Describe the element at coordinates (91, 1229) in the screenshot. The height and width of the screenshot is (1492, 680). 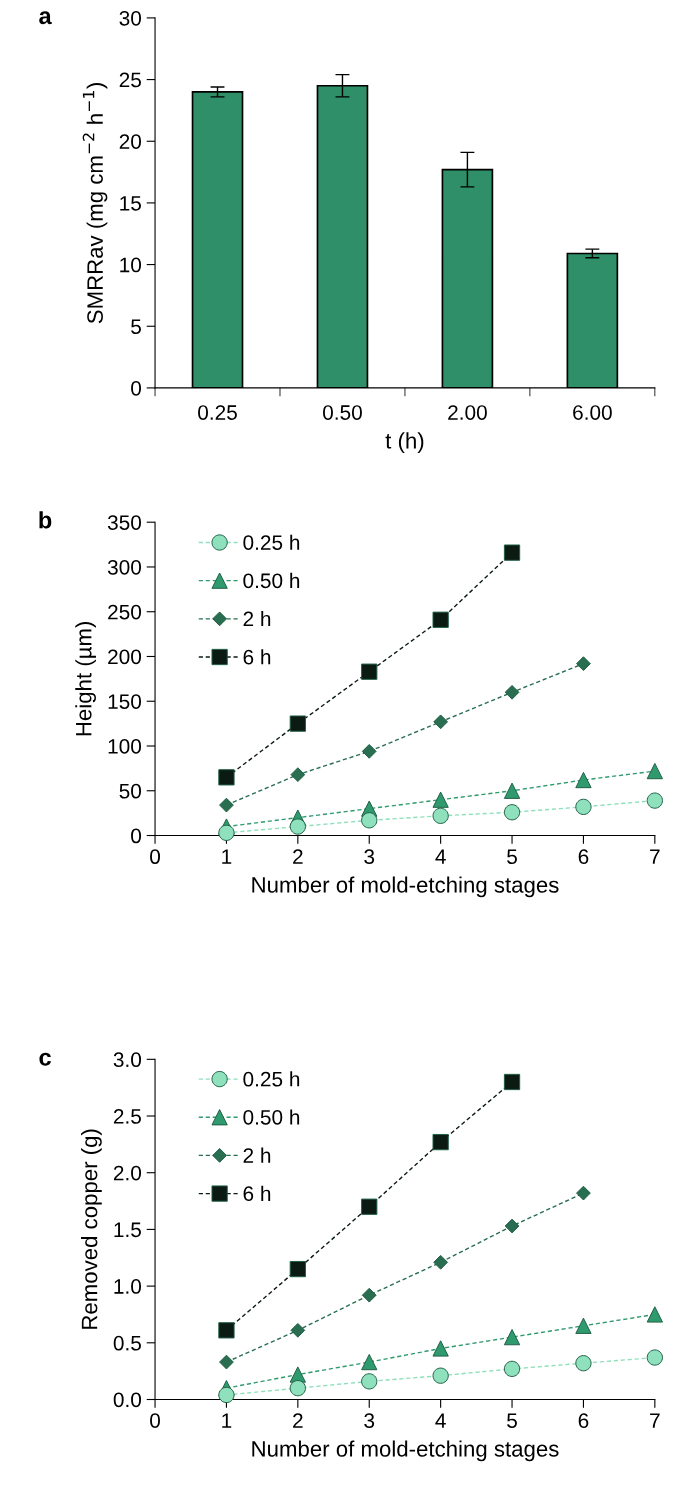
I see `y-axis-title: Removed copper (g)` at that location.